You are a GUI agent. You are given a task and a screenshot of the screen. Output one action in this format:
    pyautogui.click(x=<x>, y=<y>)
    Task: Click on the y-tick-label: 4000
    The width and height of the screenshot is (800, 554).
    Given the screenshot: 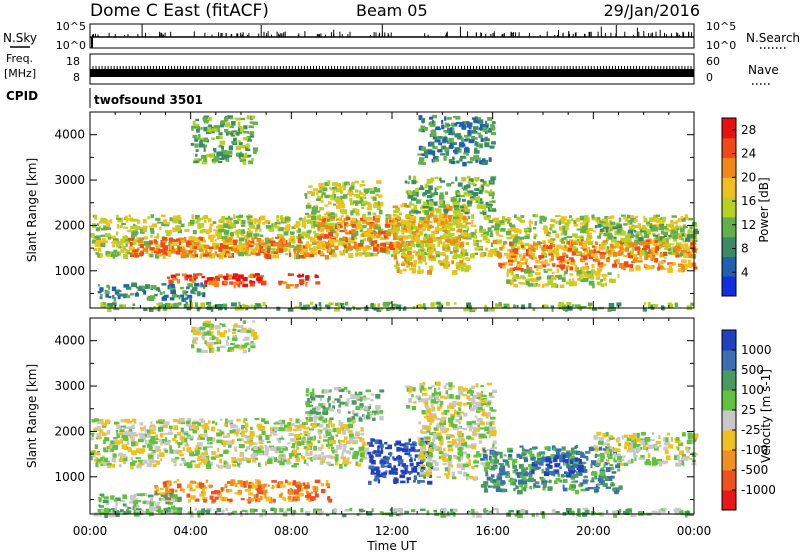 What is the action you would take?
    pyautogui.click(x=69, y=135)
    